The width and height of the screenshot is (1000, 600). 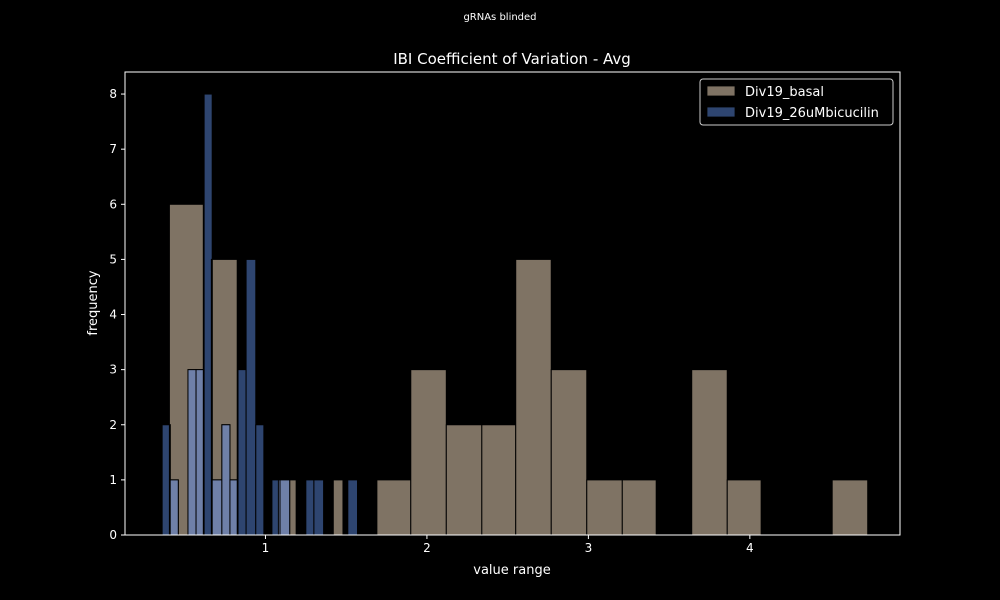 I want to click on legend: Div19_basal Div19_26uMbicucilin, so click(x=796, y=102).